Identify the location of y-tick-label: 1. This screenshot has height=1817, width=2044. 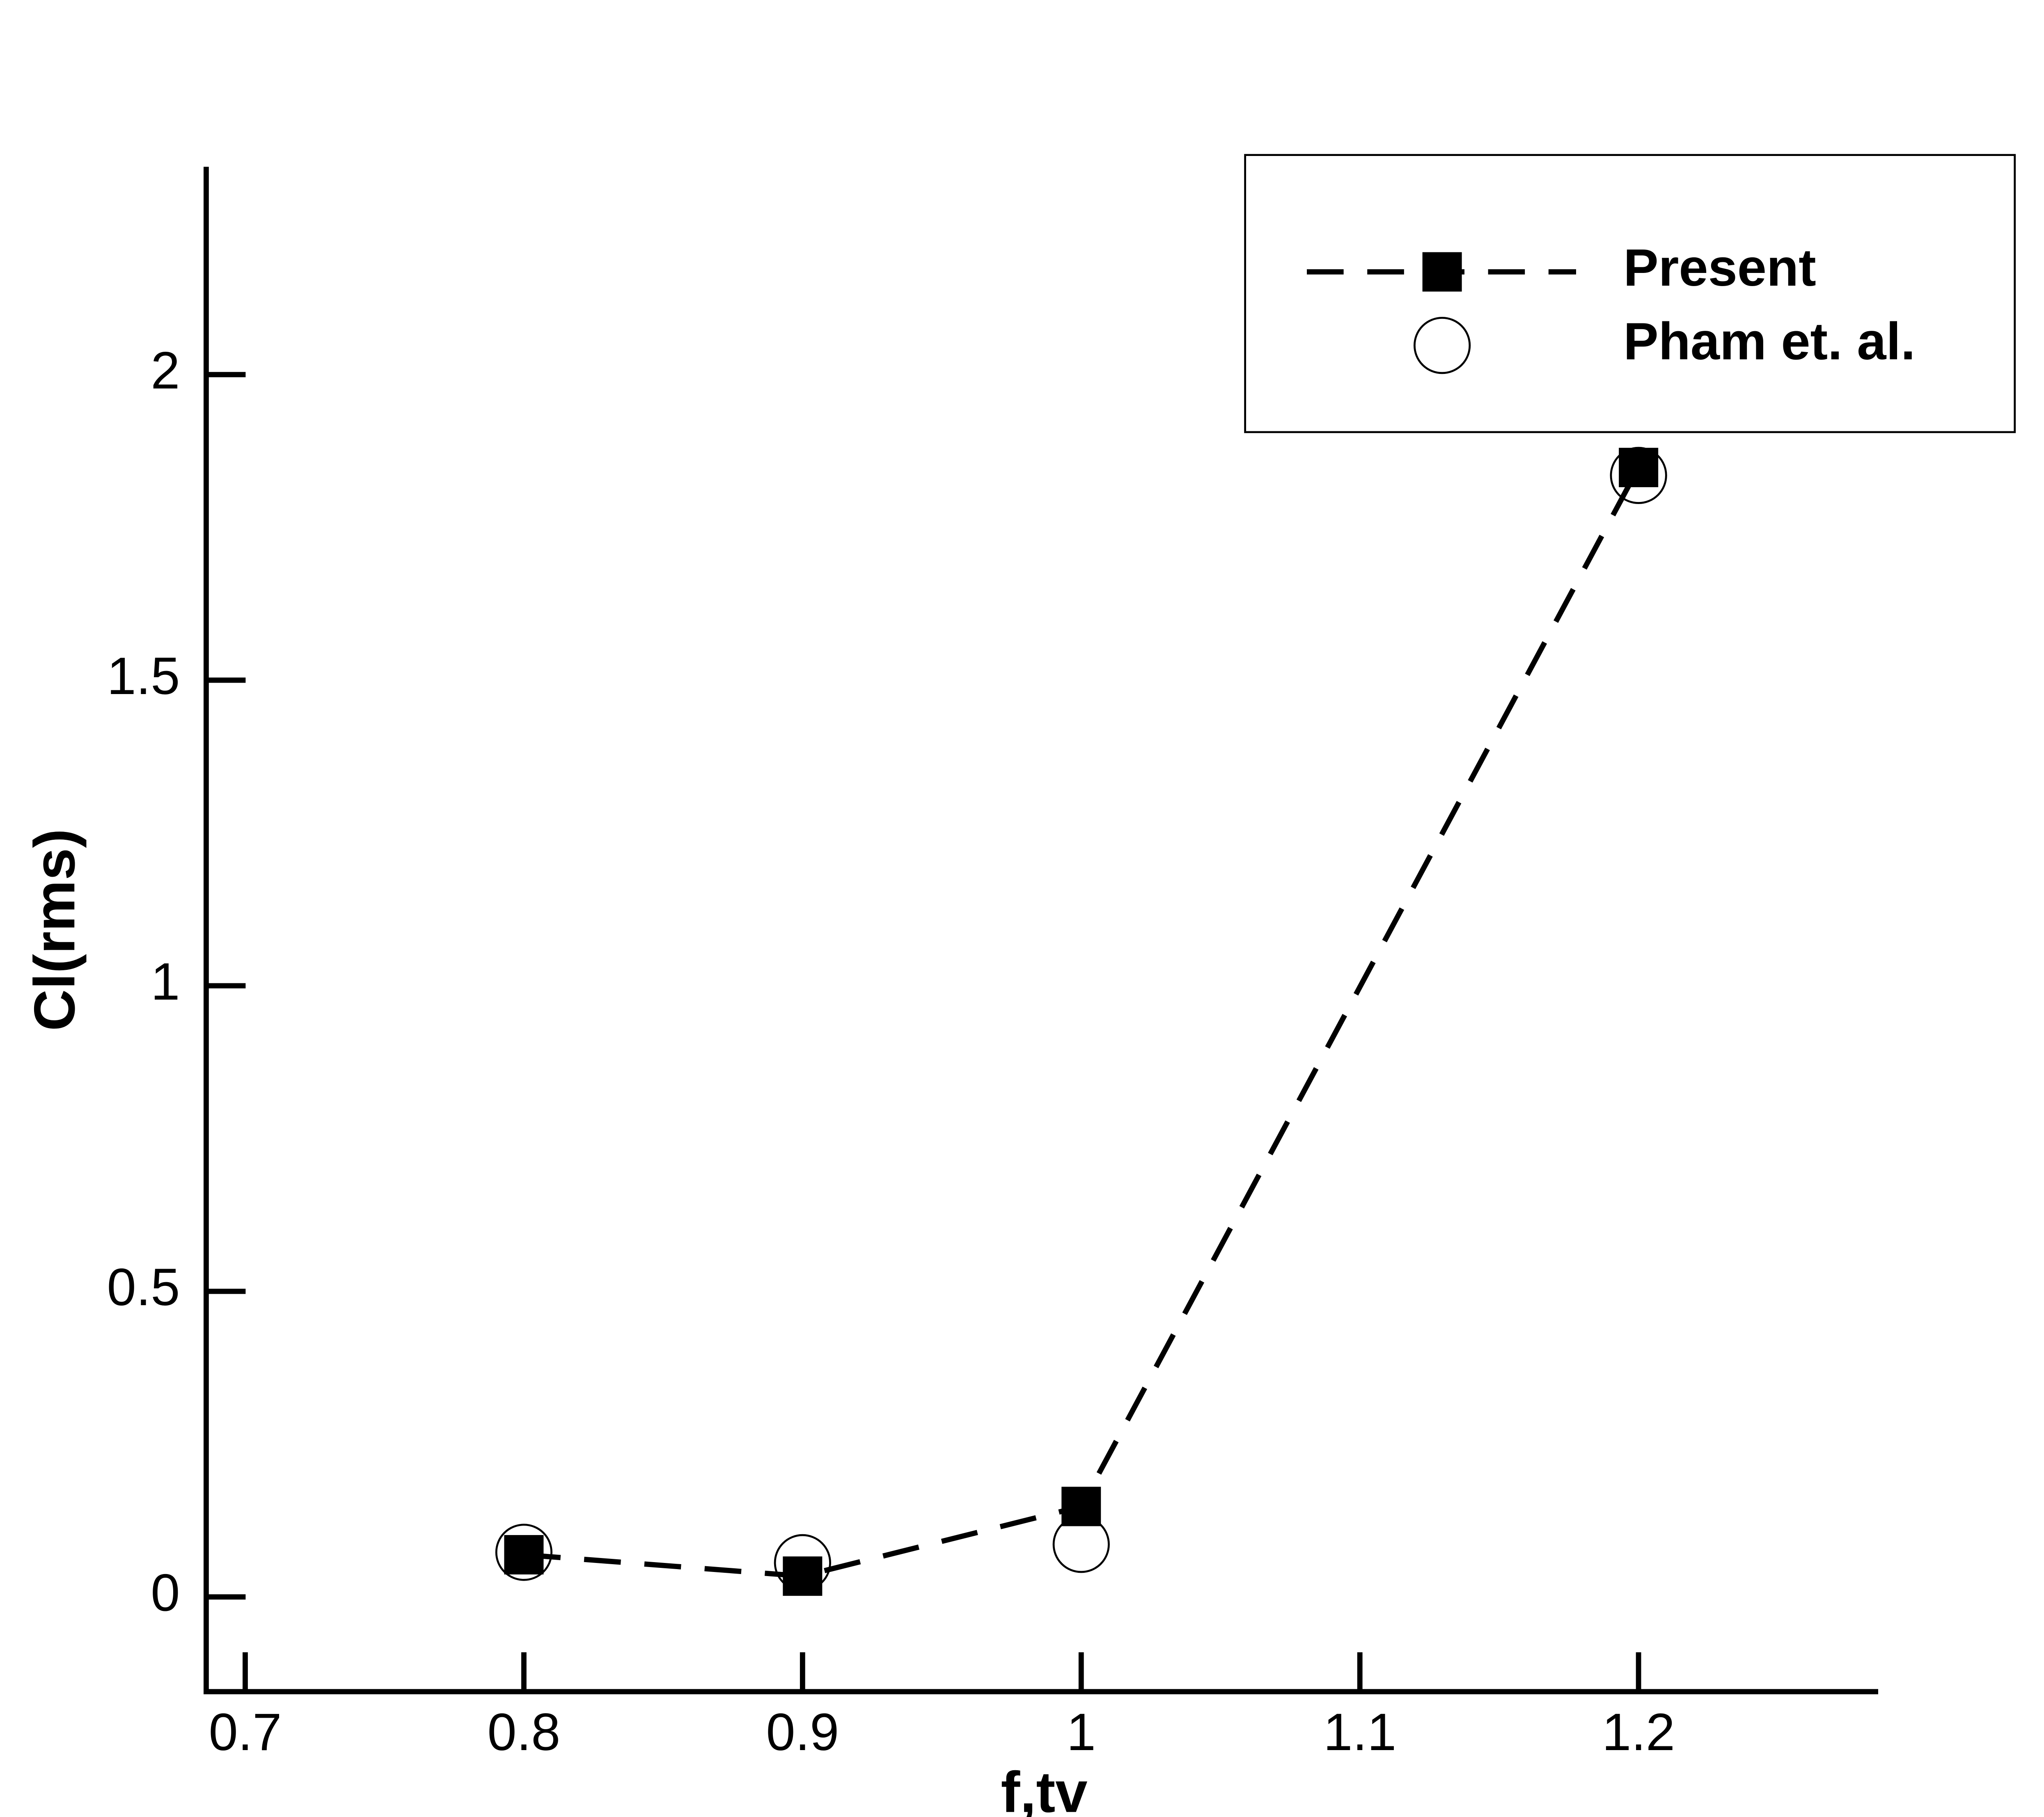
(165, 982).